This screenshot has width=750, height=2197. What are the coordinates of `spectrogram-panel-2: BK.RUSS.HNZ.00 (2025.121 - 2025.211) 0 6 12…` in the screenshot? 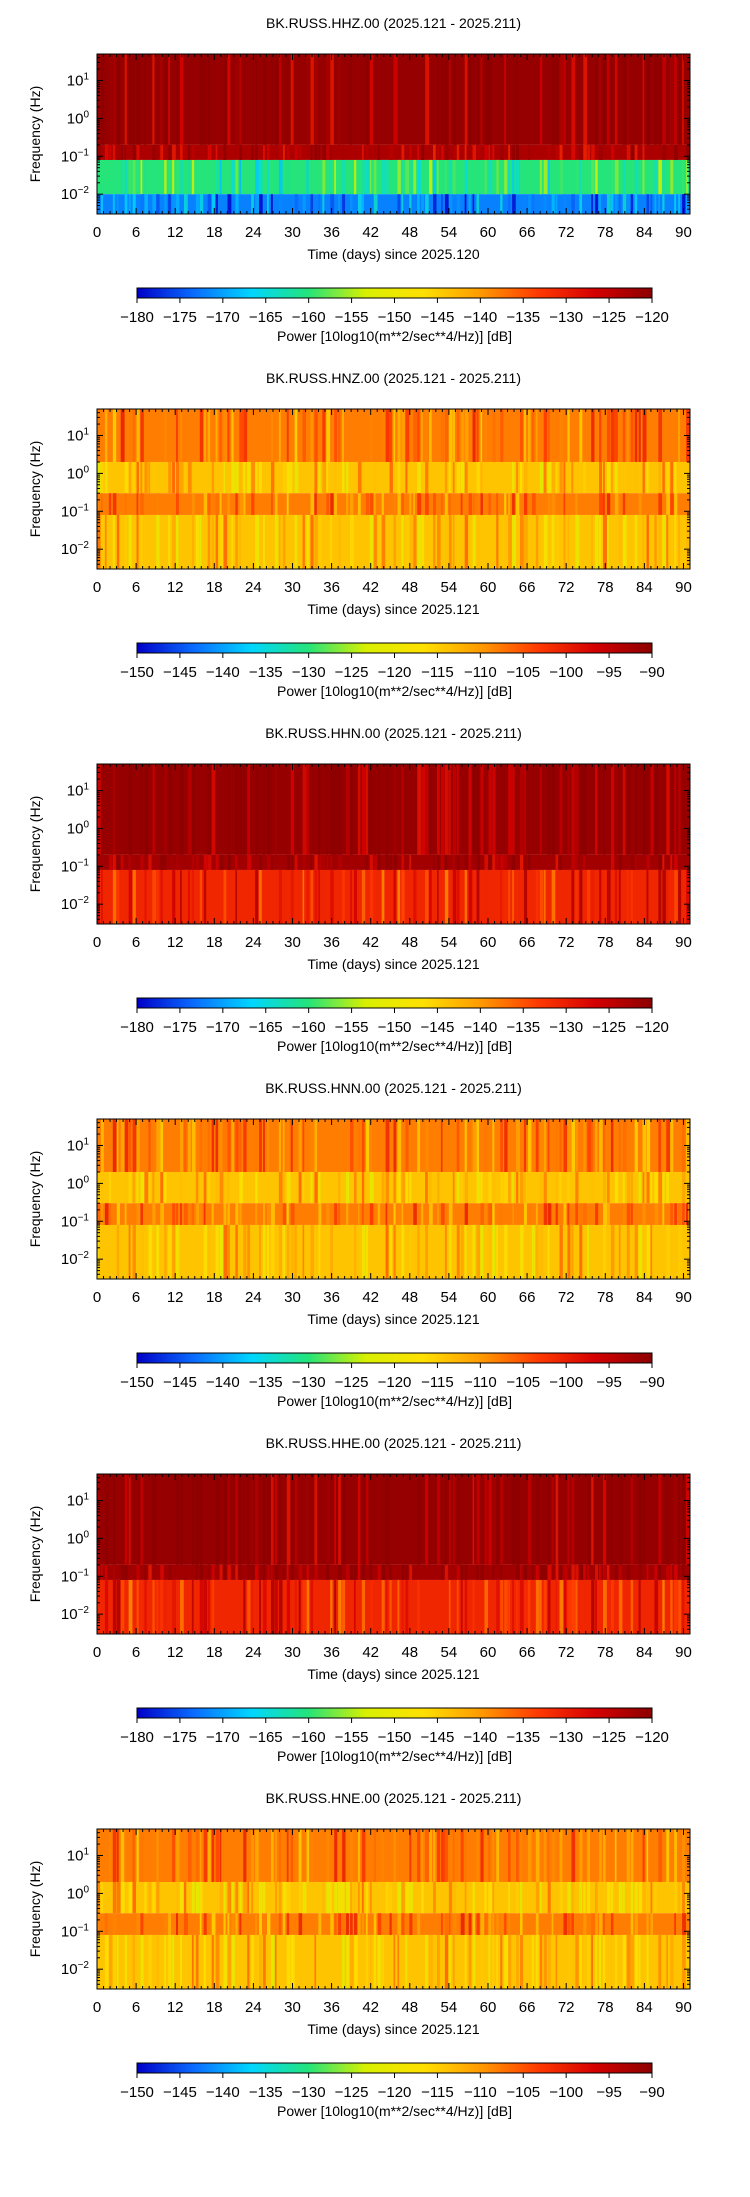 It's located at (359, 534).